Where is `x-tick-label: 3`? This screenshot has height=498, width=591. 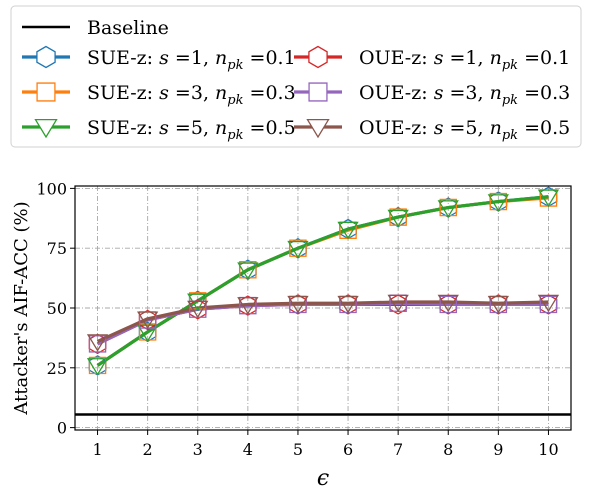 x-tick-label: 3 is located at coordinates (198, 449).